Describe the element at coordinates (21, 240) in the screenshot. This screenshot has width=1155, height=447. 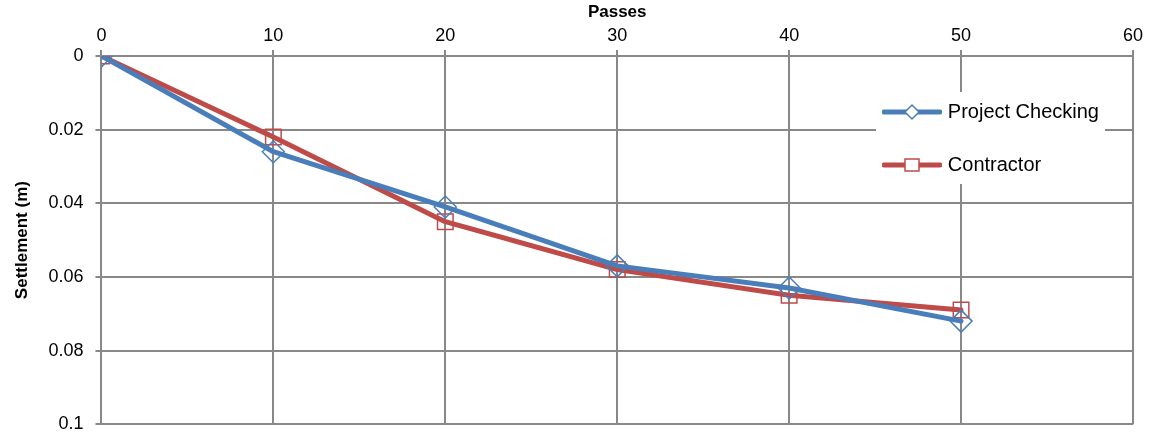
I see `y-axis-title: Settlement (m)` at that location.